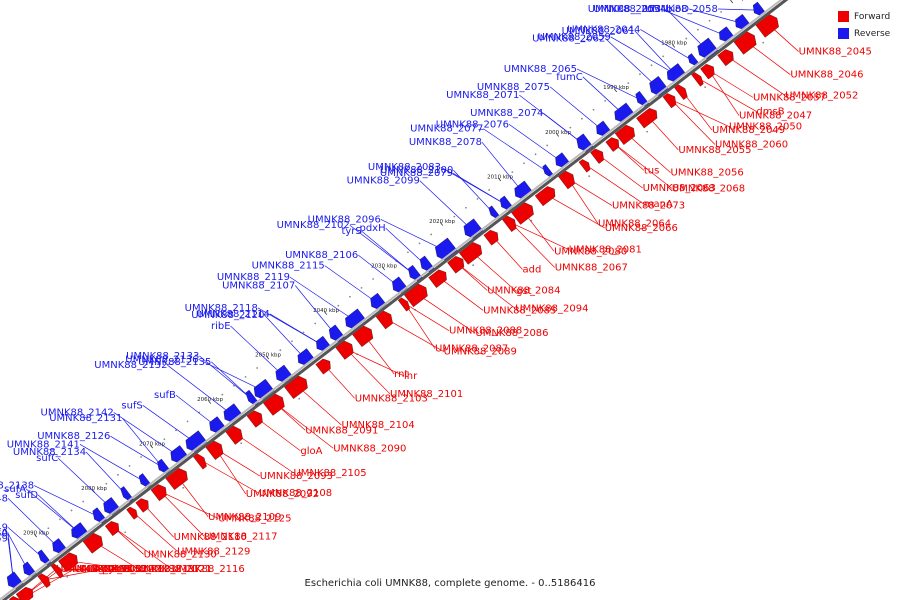 The height and width of the screenshot is (600, 900). Describe the element at coordinates (130, 365) in the screenshot. I see `reverse-gene-label: UMNK88_2132` at that location.